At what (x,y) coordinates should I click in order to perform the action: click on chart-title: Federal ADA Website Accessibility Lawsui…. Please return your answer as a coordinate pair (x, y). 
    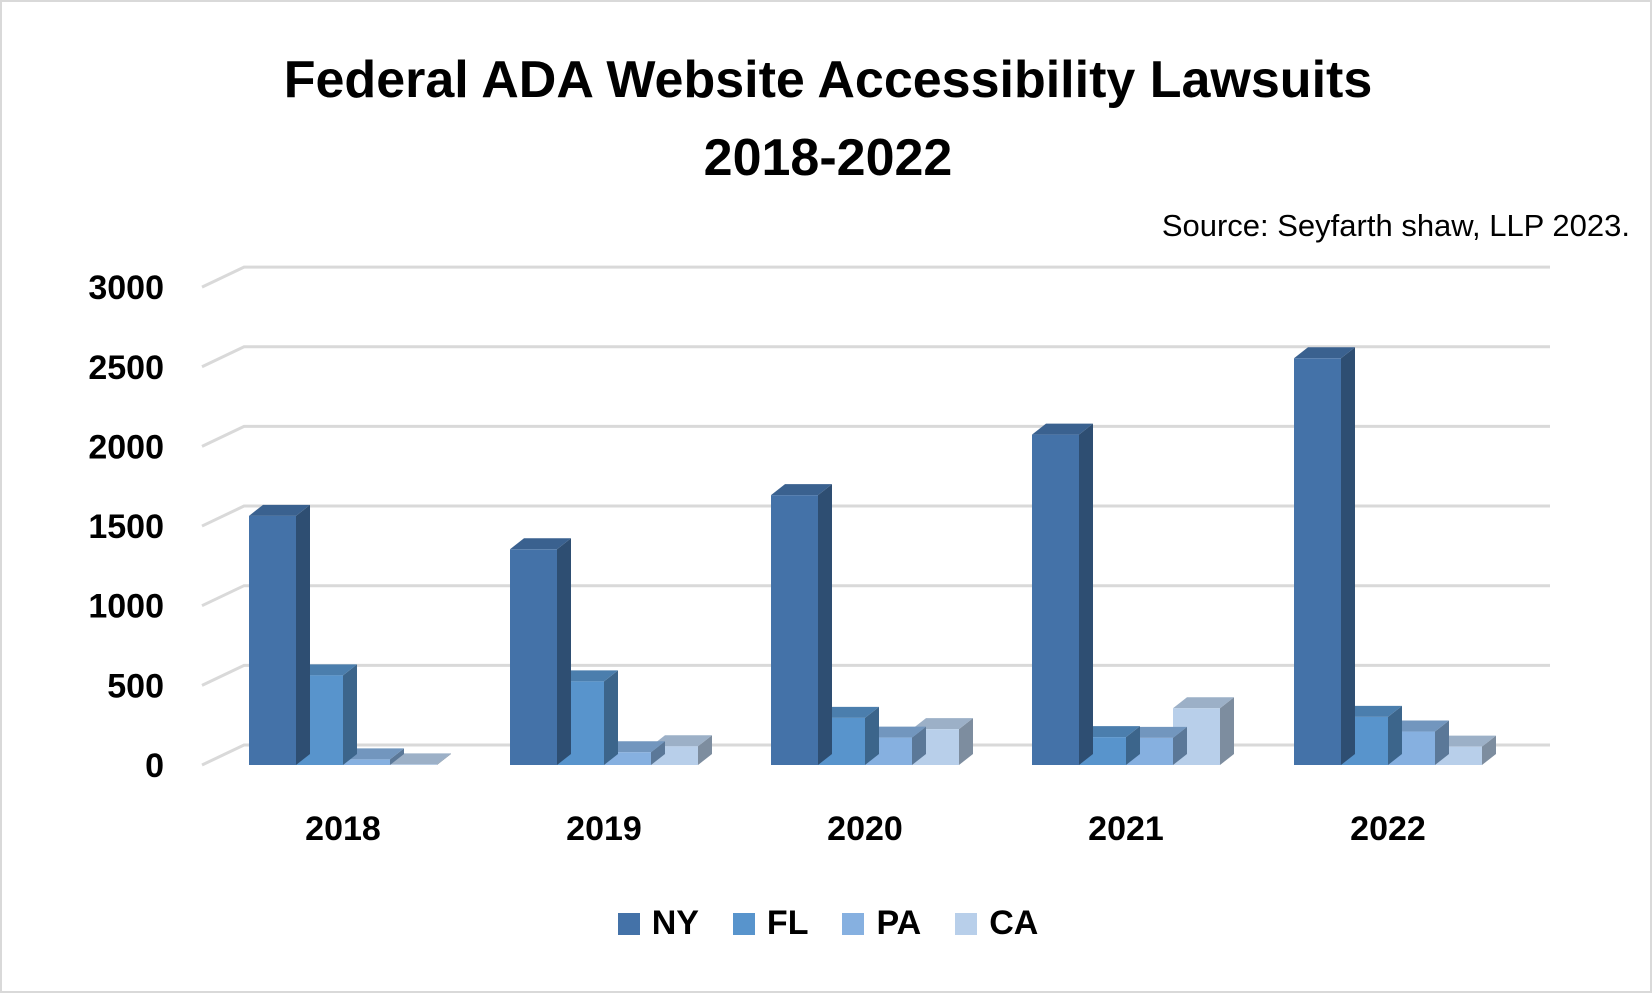
    Looking at the image, I should click on (828, 80).